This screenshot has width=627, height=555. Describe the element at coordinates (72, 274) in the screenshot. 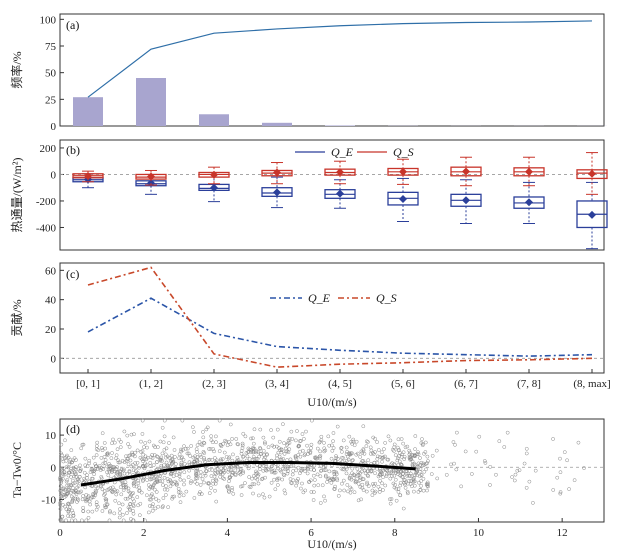

I see `panel-c-label: (c)` at that location.